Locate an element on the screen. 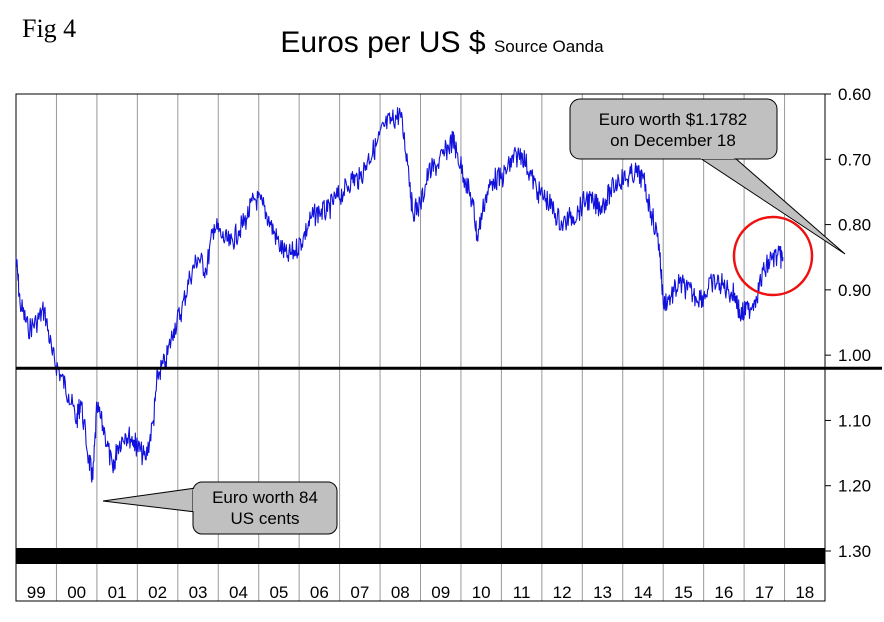 The width and height of the screenshot is (884, 622). x-tick-label: 13 is located at coordinates (602, 592).